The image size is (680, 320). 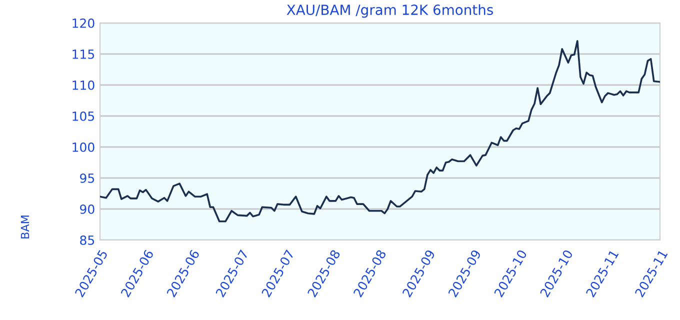 I want to click on y-axis-title: BAM, so click(x=25, y=227).